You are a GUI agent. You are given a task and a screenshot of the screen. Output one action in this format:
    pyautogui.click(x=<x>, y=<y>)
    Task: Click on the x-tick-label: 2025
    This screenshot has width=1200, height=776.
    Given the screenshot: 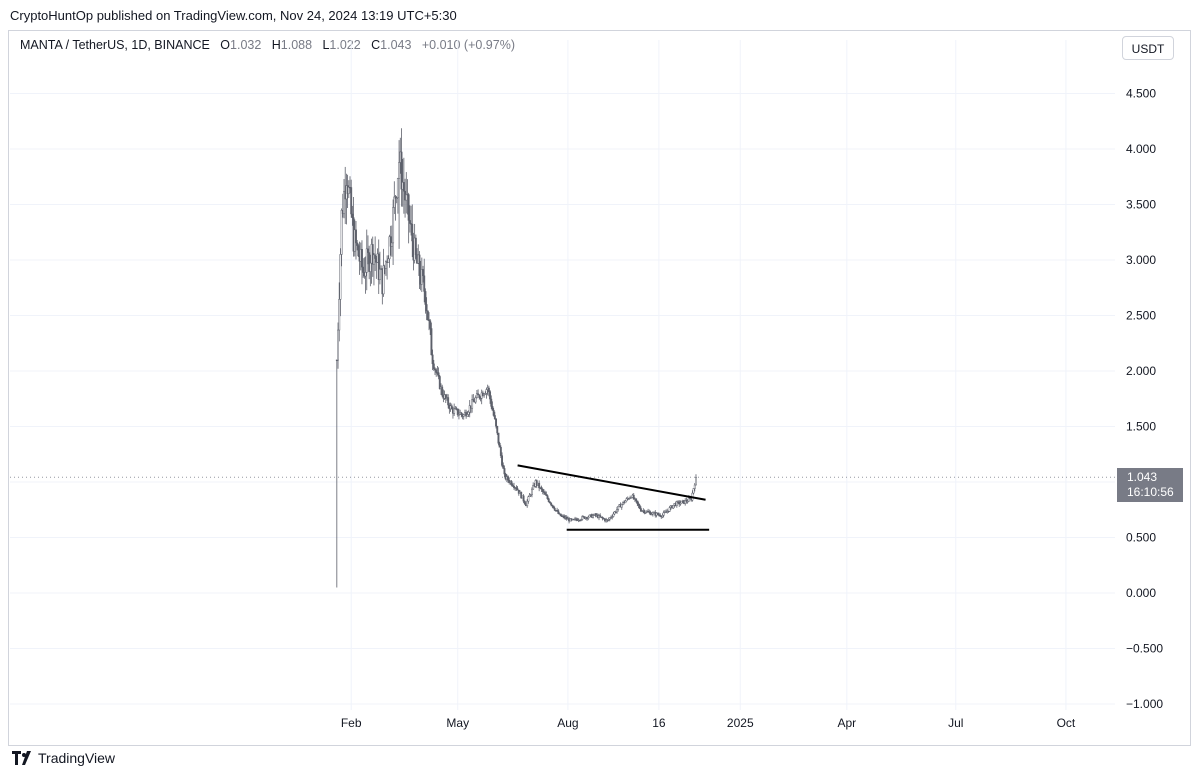 What is the action you would take?
    pyautogui.click(x=740, y=723)
    